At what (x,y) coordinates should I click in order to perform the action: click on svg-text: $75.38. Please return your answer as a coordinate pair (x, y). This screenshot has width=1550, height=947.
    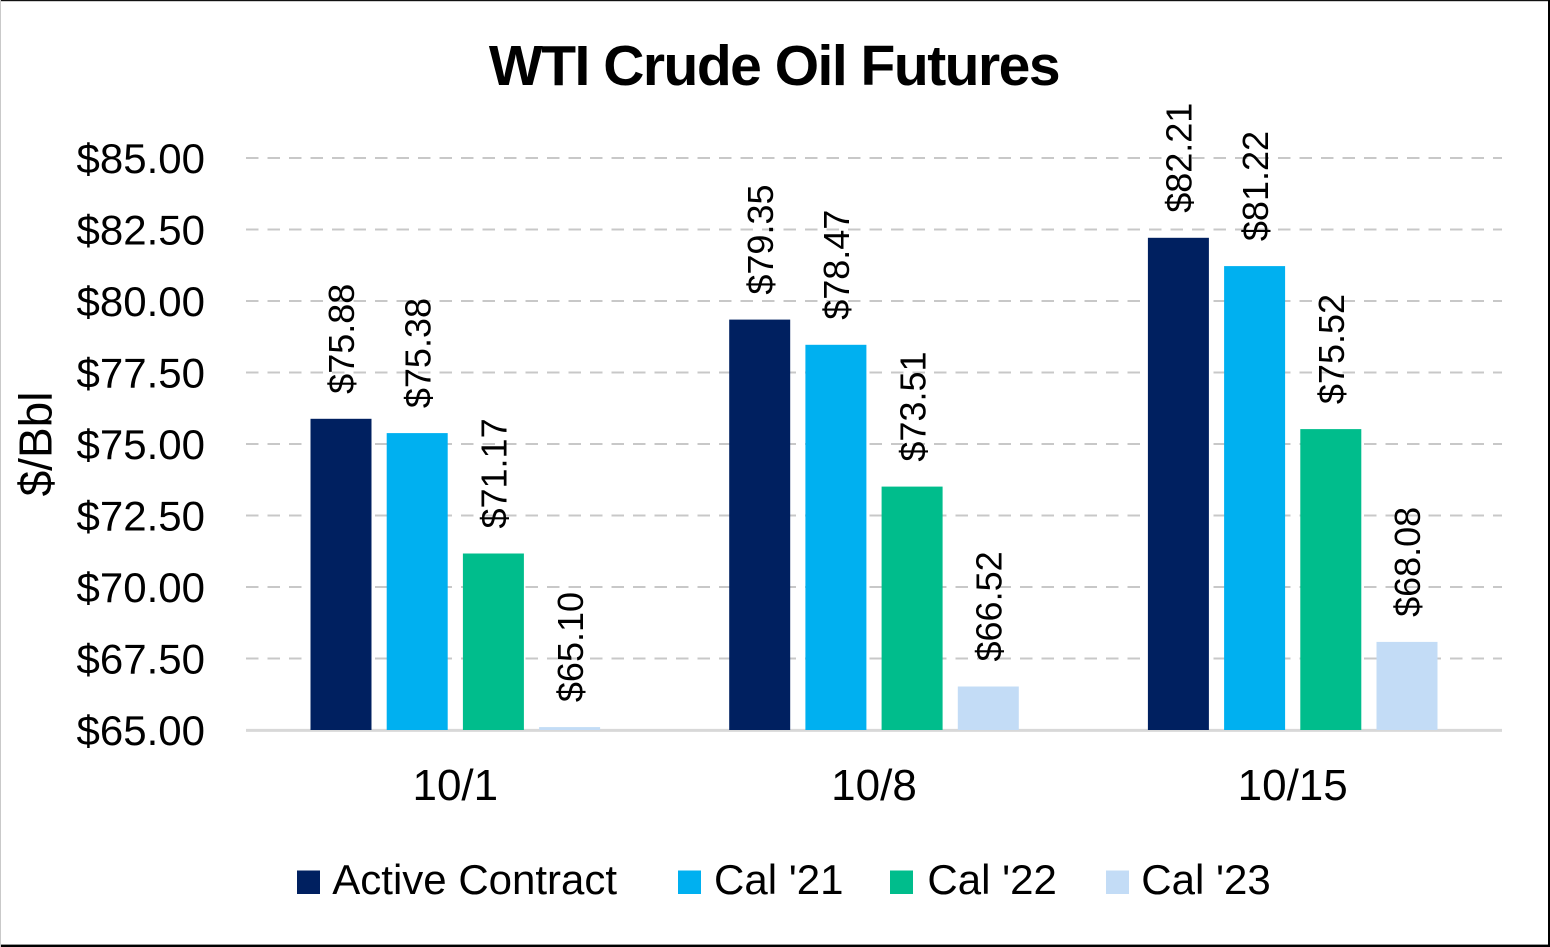
    Looking at the image, I should click on (417, 353).